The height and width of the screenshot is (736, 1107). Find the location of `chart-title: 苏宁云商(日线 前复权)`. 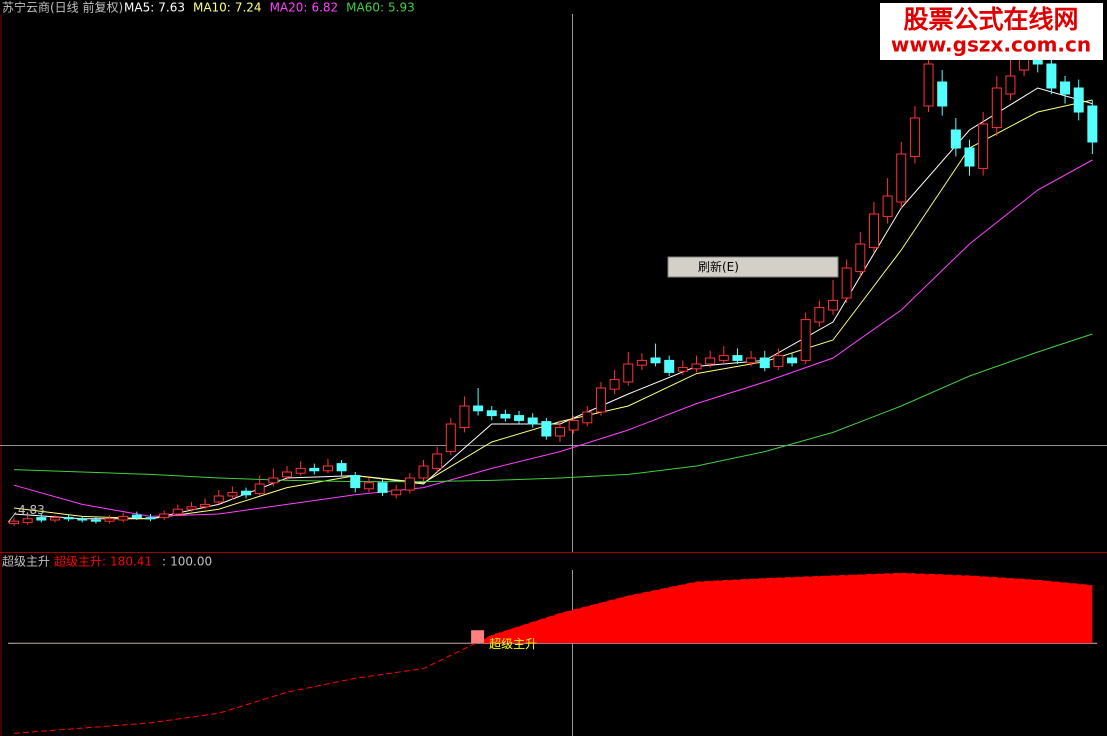

chart-title: 苏宁云商(日线 前复权) is located at coordinates (62, 7).